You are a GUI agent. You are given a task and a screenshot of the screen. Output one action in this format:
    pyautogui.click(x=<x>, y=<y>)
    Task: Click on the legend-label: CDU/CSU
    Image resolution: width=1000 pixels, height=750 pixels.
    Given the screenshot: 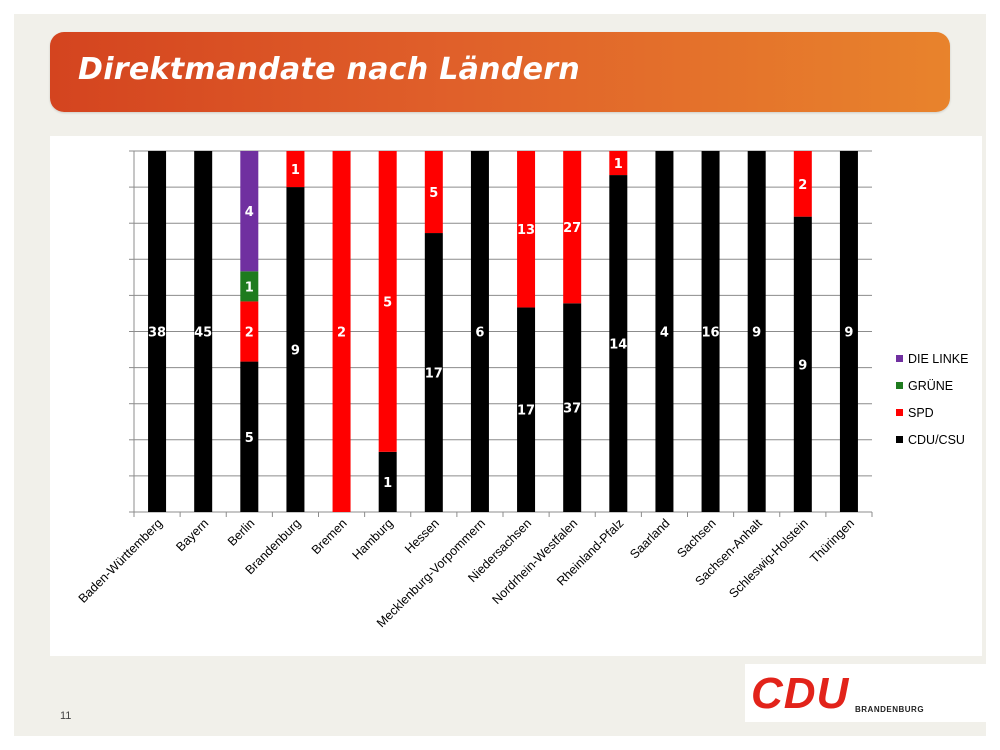 What is the action you would take?
    pyautogui.click(x=936, y=440)
    